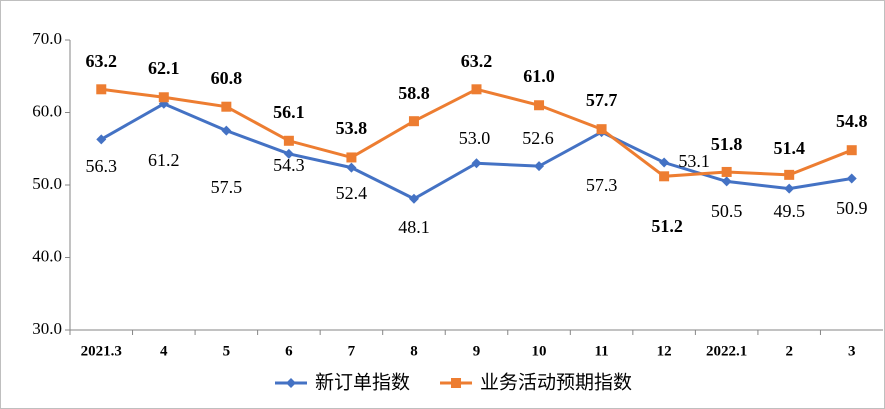 The height and width of the screenshot is (409, 885). Describe the element at coordinates (789, 148) in the screenshot. I see `data-label: 51.4` at that location.